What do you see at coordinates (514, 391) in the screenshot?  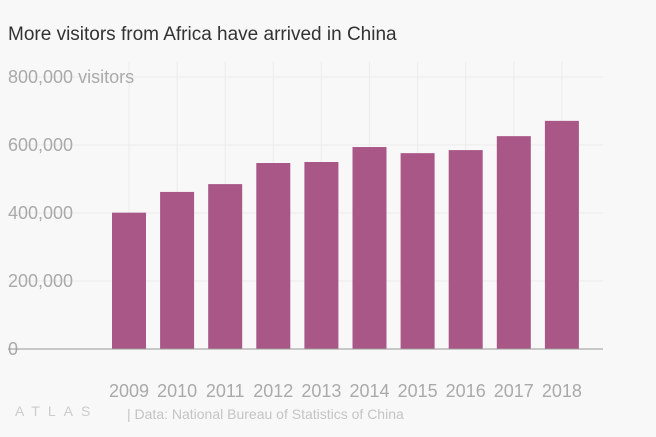 I see `x-tick-label: 2017` at bounding box center [514, 391].